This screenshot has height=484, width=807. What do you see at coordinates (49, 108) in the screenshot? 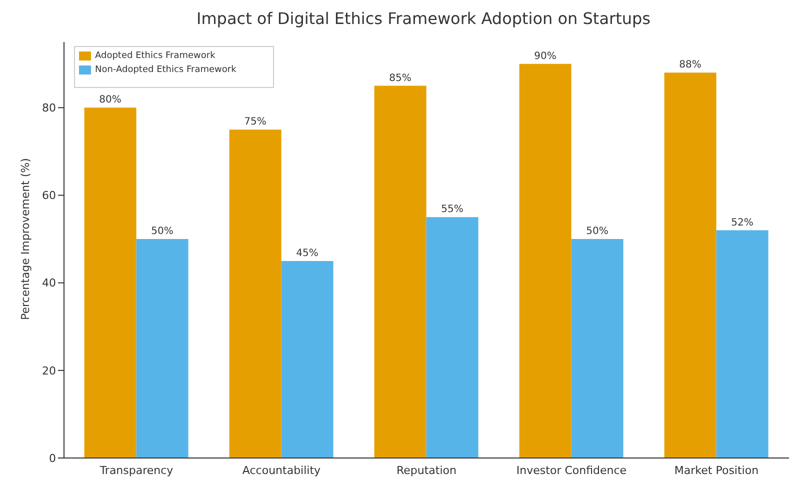
I see `y-tick-label: 80` at bounding box center [49, 108].